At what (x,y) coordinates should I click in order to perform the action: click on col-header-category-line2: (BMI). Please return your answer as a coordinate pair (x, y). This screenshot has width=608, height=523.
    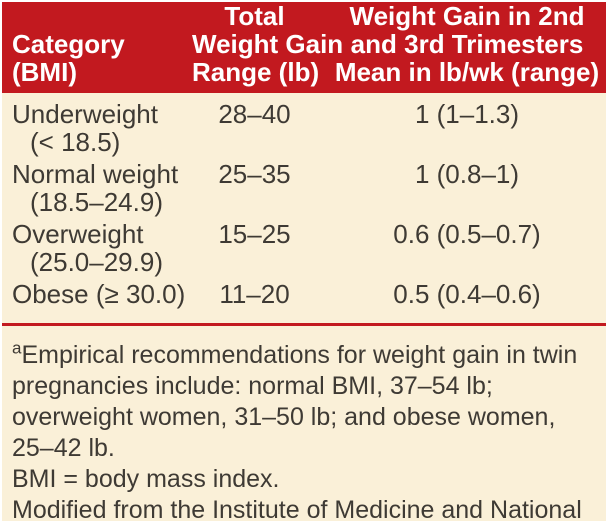
    Looking at the image, I should click on (44, 72).